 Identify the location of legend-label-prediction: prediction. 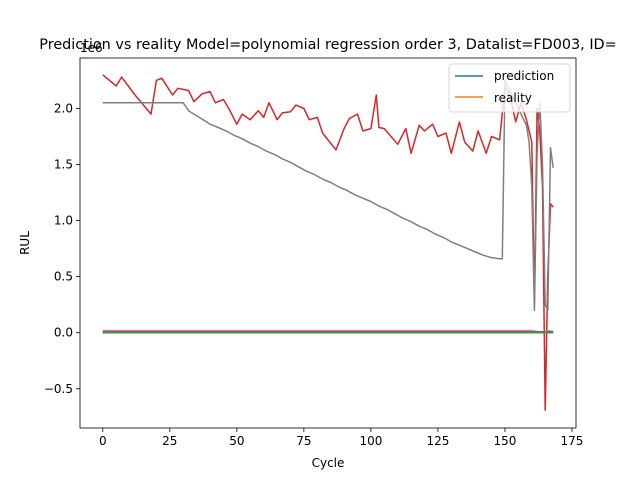
(524, 76).